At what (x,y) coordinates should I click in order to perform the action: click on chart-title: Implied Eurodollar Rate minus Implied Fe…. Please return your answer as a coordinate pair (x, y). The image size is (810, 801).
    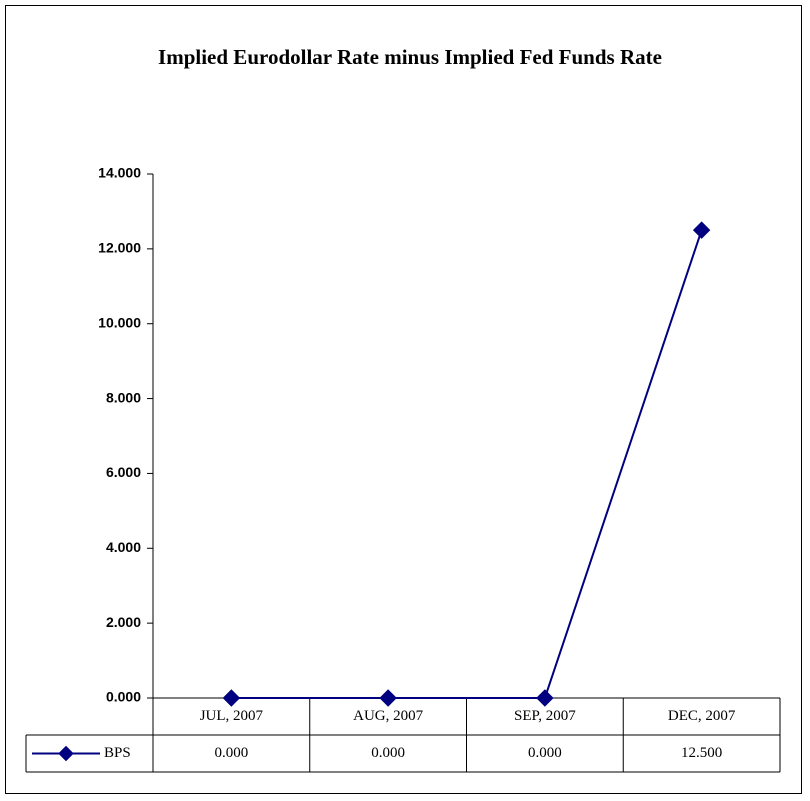
    Looking at the image, I should click on (410, 57).